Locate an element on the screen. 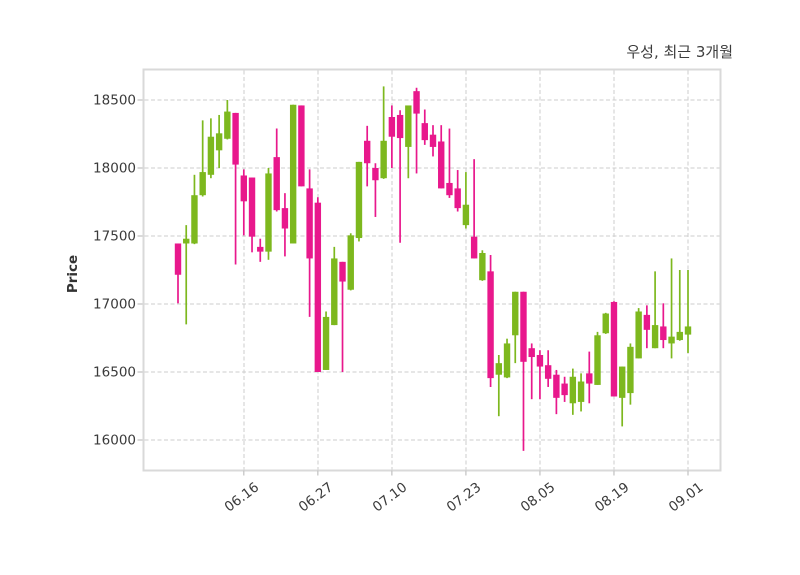 The image size is (800, 575). candle-07.25 is located at coordinates (482, 265).